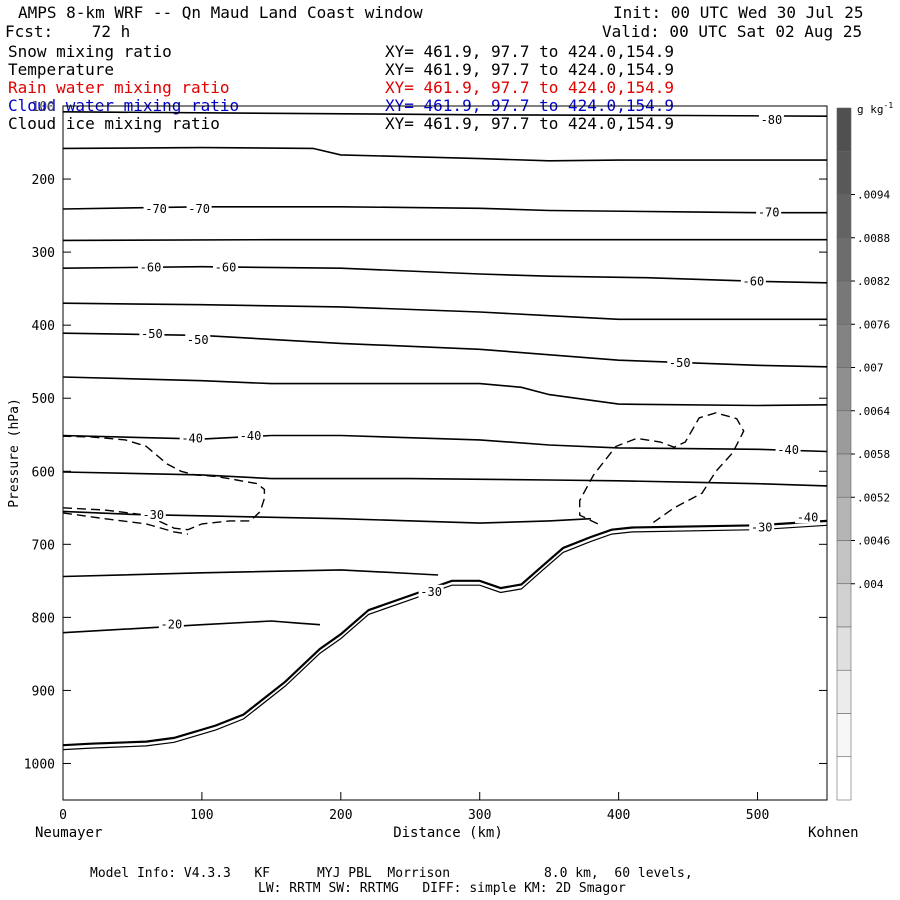 The height and width of the screenshot is (900, 900). I want to click on y-axis-label: Pressure (hPa), so click(14, 453).